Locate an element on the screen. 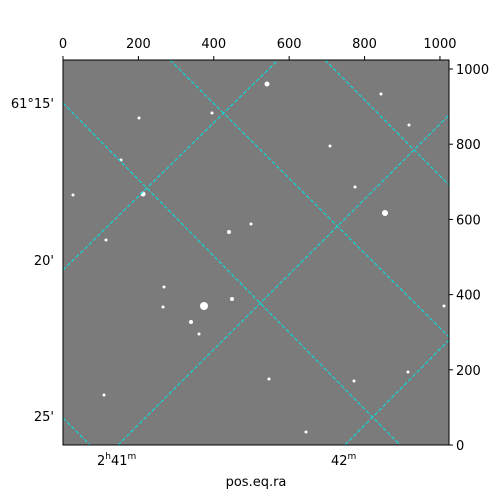 This screenshot has height=500, width=500. y-tick-label: 1000 is located at coordinates (472, 70).